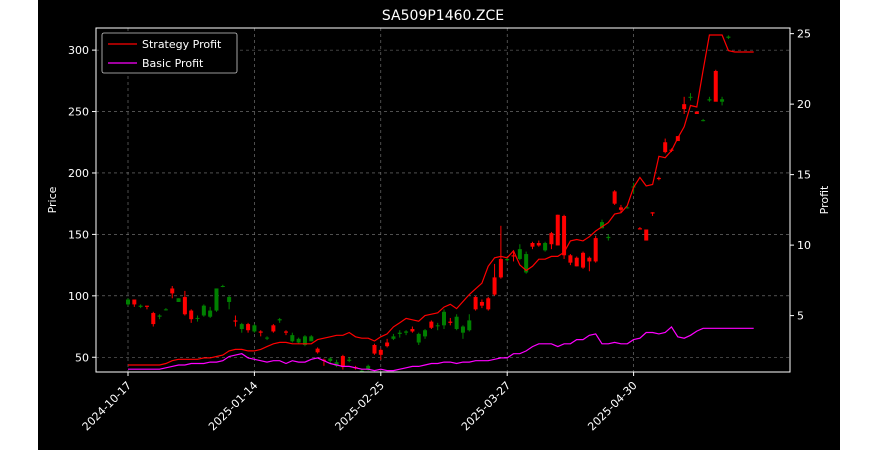 The width and height of the screenshot is (878, 450). What do you see at coordinates (804, 104) in the screenshot?
I see `y2-tick-label: 20` at bounding box center [804, 104].